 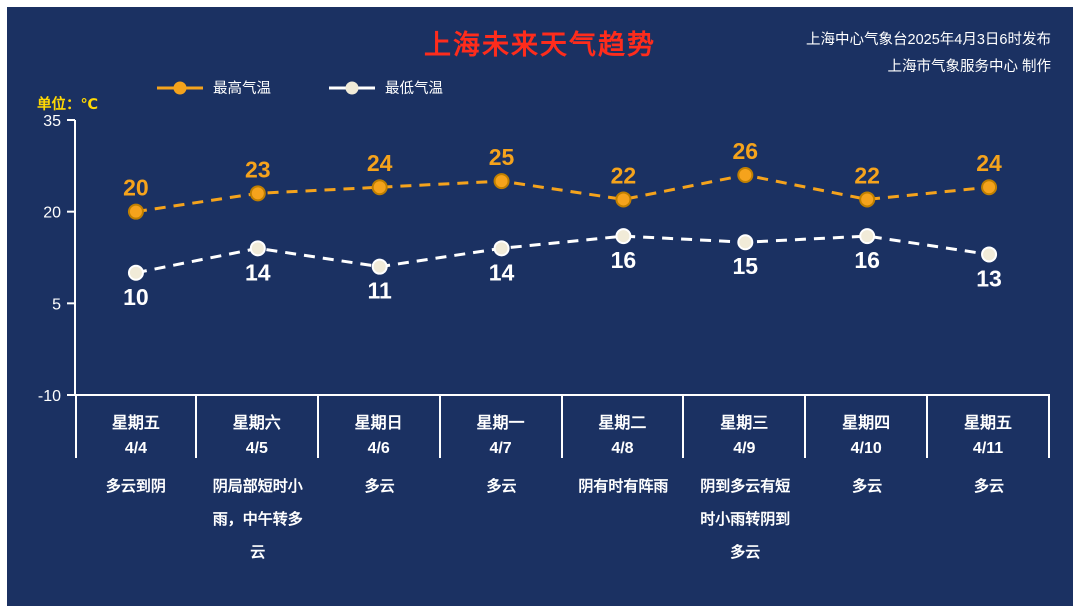 I want to click on high-temp-value-label: 25, so click(x=502, y=157).